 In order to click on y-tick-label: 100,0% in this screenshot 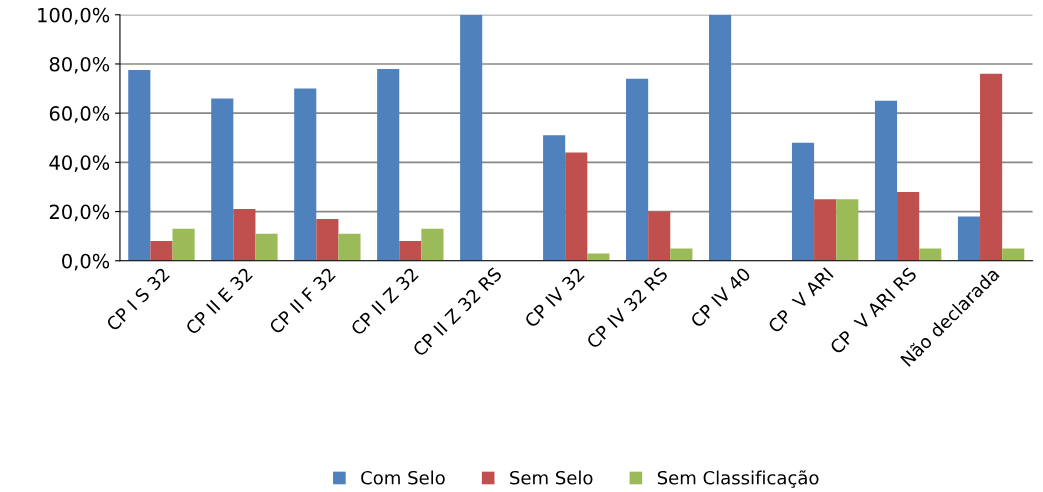, I will do `click(74, 16)`.